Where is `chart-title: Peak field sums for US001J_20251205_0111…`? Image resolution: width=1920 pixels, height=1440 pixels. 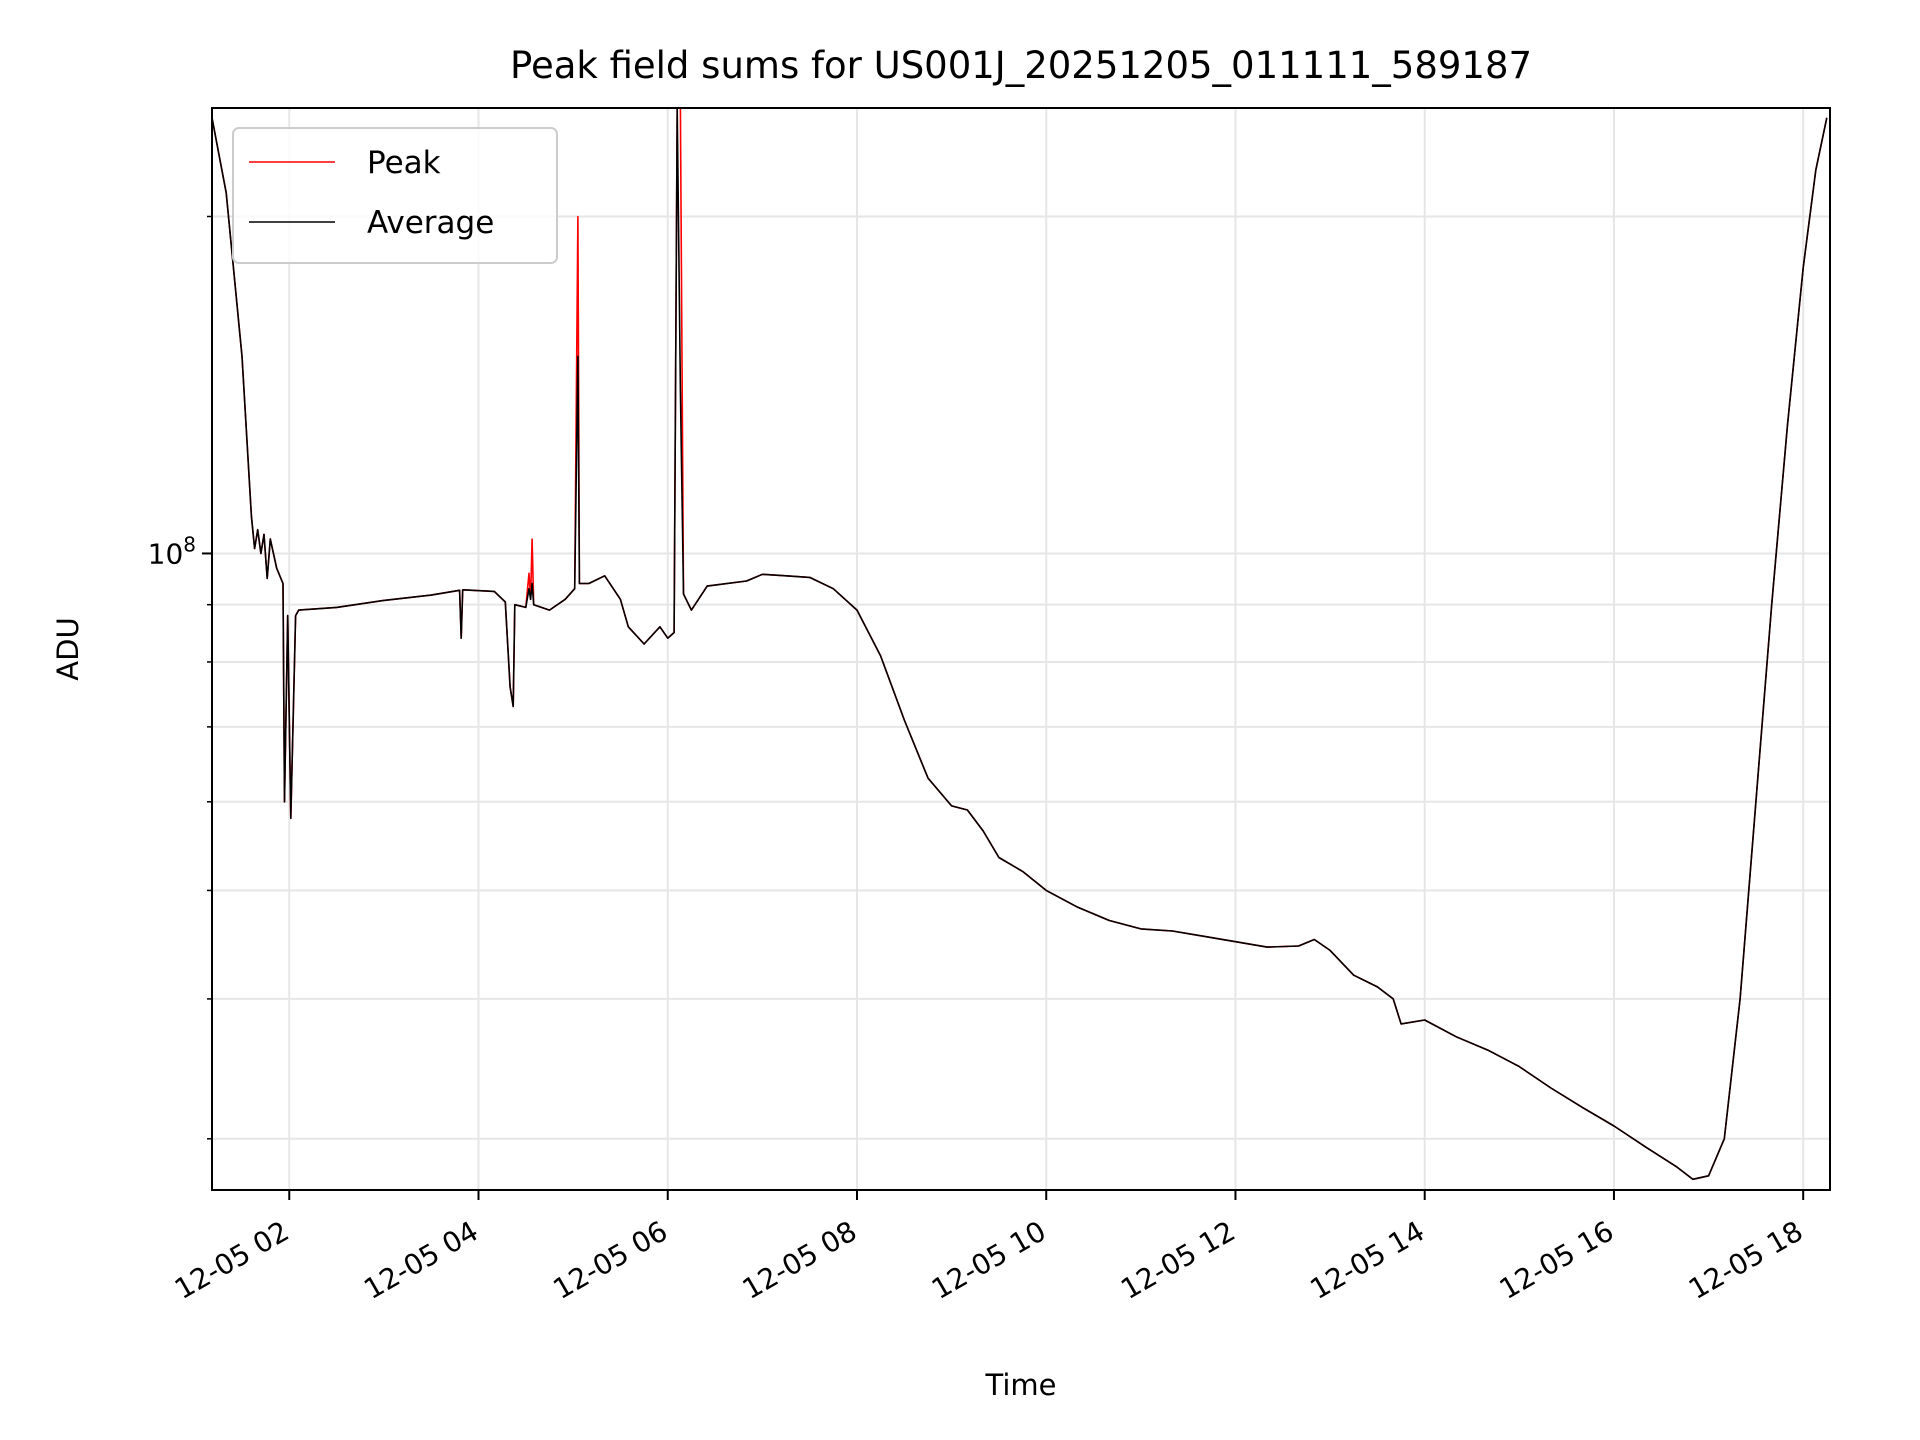 chart-title: Peak field sums for US001J_20251205_0111… is located at coordinates (1021, 65).